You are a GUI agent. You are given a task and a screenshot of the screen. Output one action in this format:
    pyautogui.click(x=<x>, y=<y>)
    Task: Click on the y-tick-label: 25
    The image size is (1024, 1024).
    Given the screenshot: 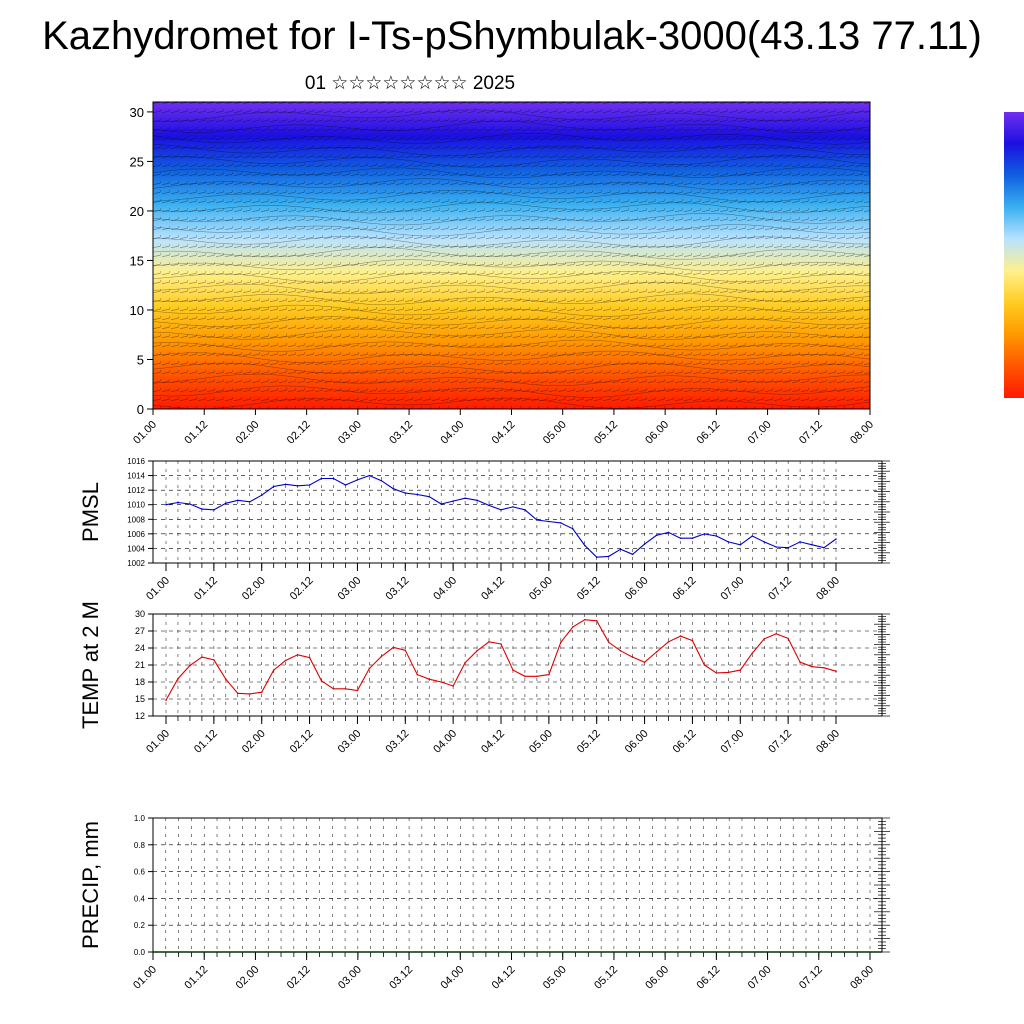 What is the action you would take?
    pyautogui.click(x=137, y=161)
    